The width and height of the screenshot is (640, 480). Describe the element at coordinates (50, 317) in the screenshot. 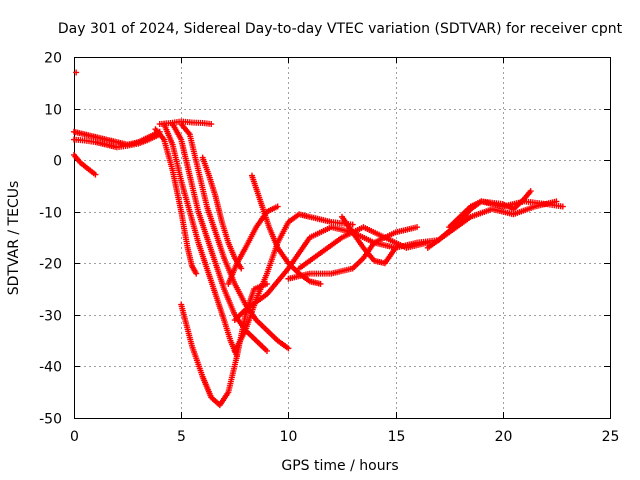

I see `y-tick-label: -30` at that location.